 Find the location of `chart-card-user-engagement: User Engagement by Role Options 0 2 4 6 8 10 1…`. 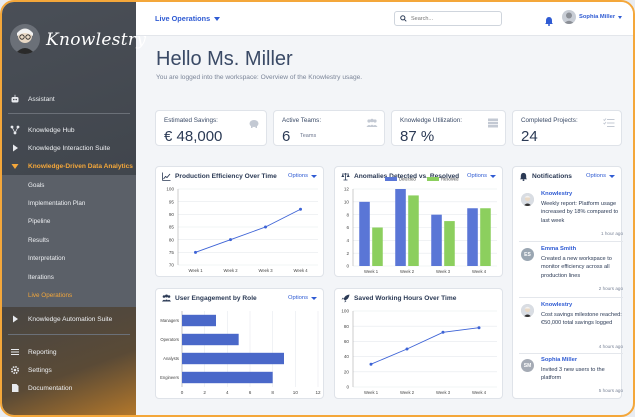

chart-card-user-engagement: User Engagement by Role Options 0 2 4 6 8 10 1… is located at coordinates (239, 343).